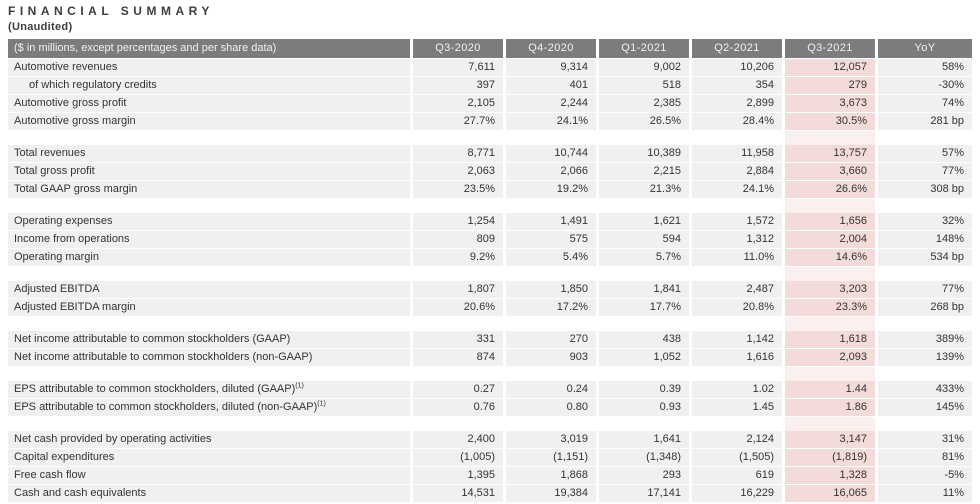 Image resolution: width=980 pixels, height=504 pixels. I want to click on cell-value: 81%, so click(925, 457).